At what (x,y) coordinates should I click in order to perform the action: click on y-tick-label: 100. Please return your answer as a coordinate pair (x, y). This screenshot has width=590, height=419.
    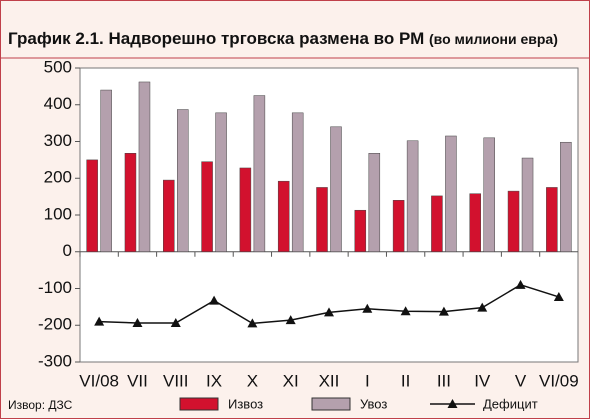
    Looking at the image, I should click on (58, 213).